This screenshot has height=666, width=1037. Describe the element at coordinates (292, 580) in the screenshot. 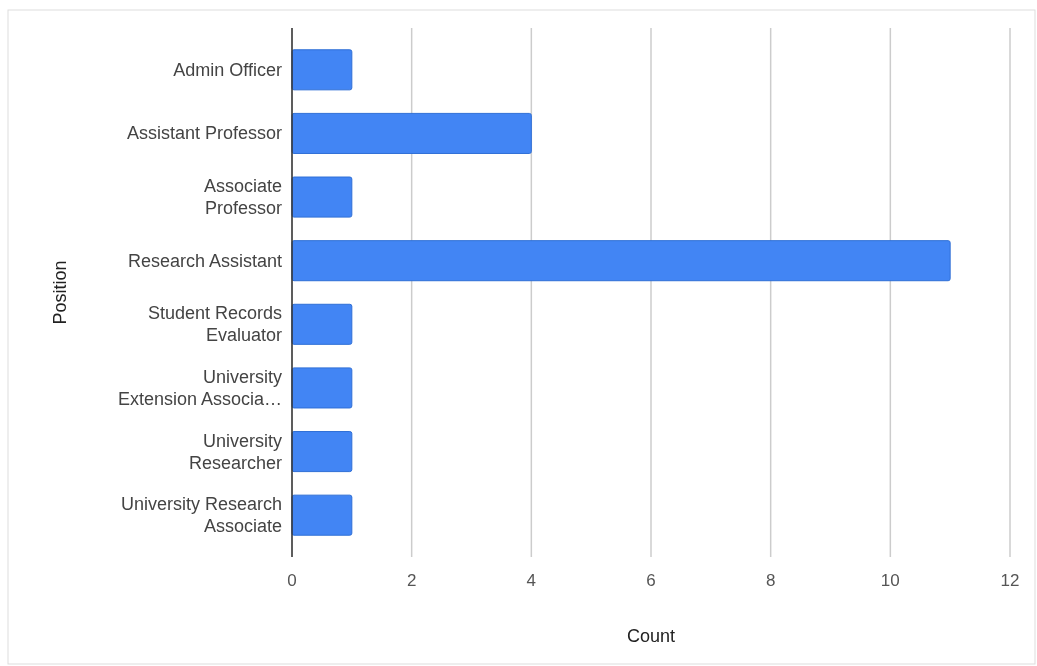

I see `x-tick-label: 0` at that location.